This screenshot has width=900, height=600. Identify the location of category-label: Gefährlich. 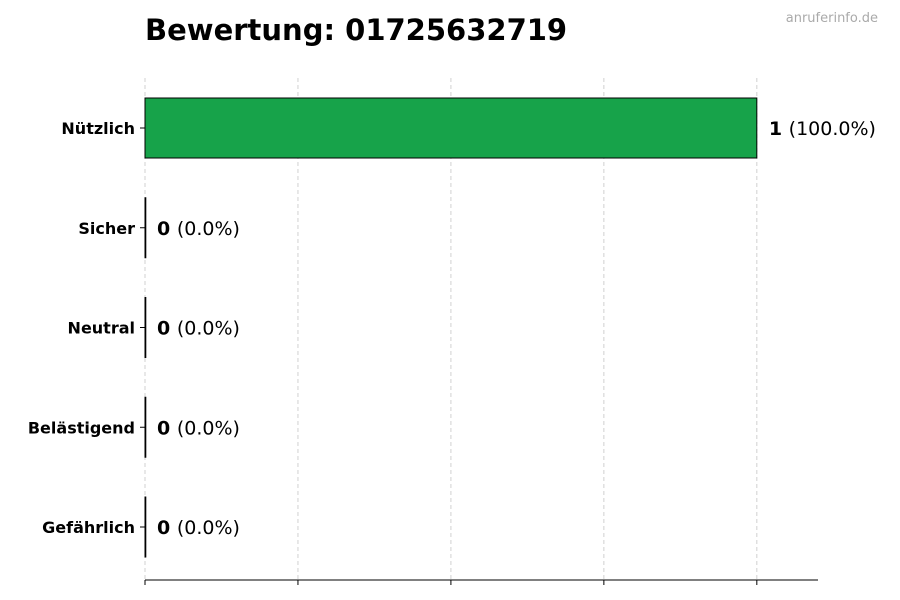
(88, 527).